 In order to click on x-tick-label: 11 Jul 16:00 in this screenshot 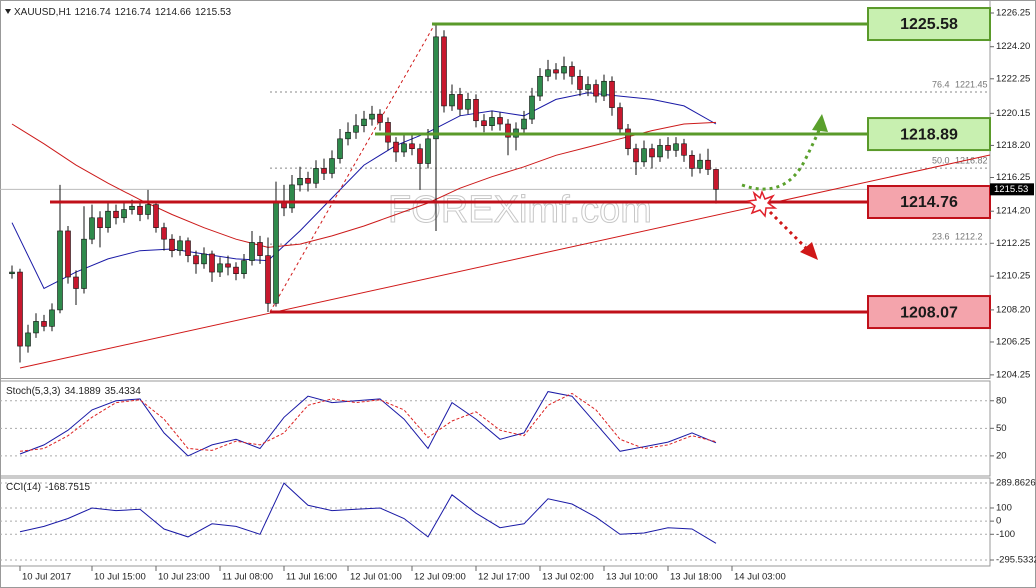, I will do `click(311, 577)`.